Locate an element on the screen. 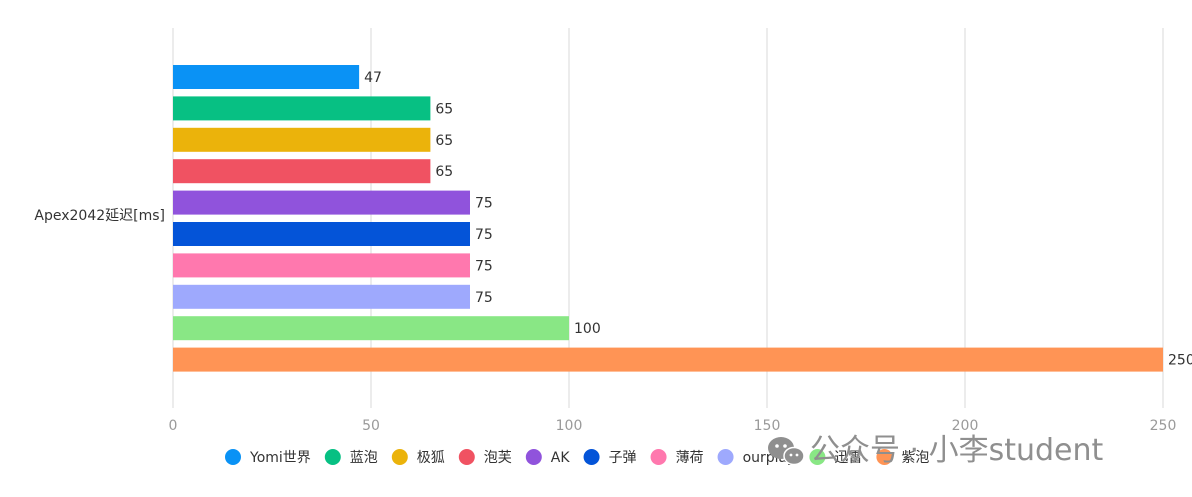 The image size is (1192, 497). legend-label: 泡芙 is located at coordinates (498, 457).